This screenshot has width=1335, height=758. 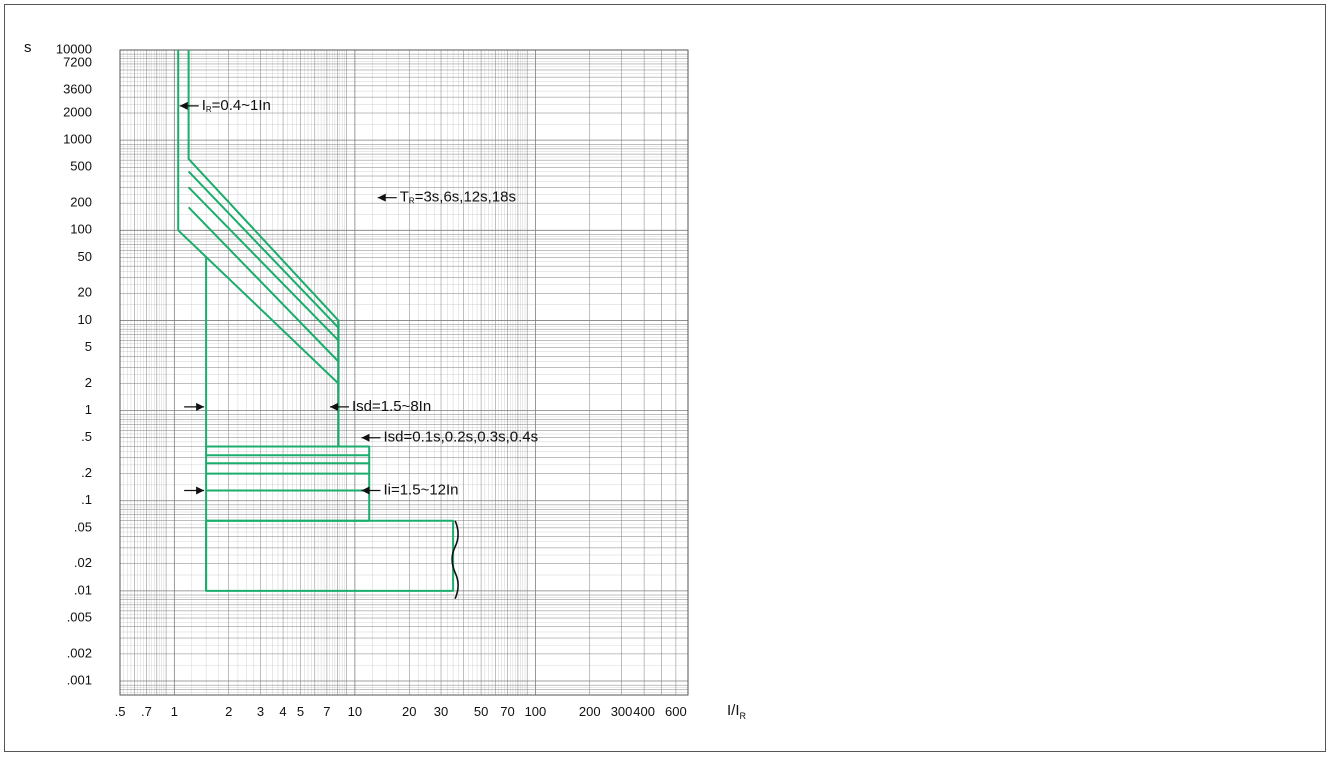 I want to click on y-tick-label: 200, so click(x=81, y=202).